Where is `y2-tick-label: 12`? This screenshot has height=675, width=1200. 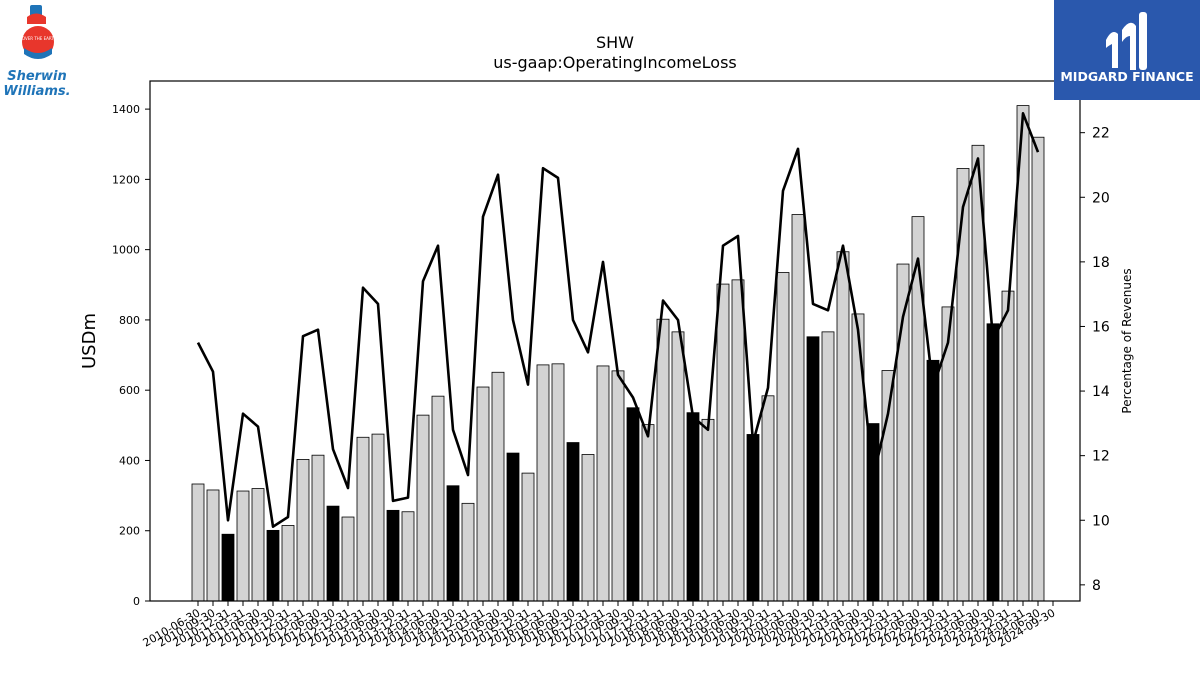
y2-tick-label: 12 is located at coordinates (1101, 457).